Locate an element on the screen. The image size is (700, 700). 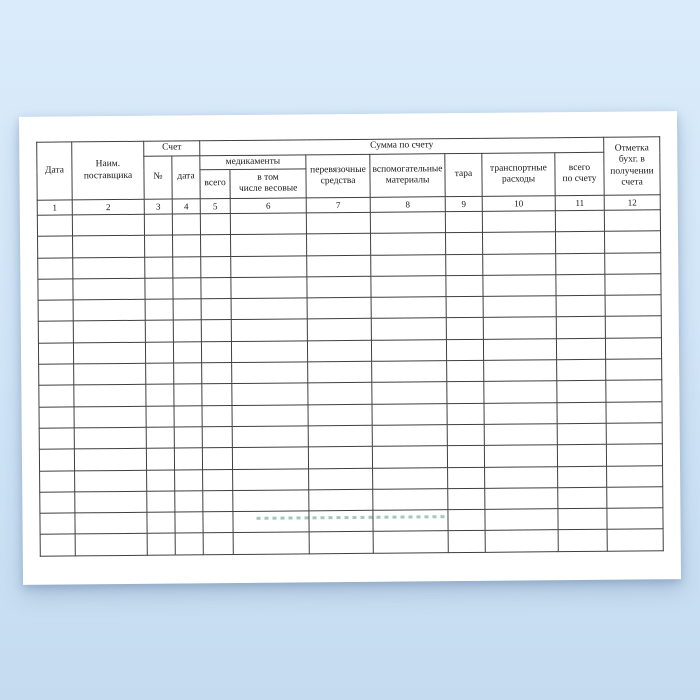
column-number-cell: 5 is located at coordinates (215, 206).